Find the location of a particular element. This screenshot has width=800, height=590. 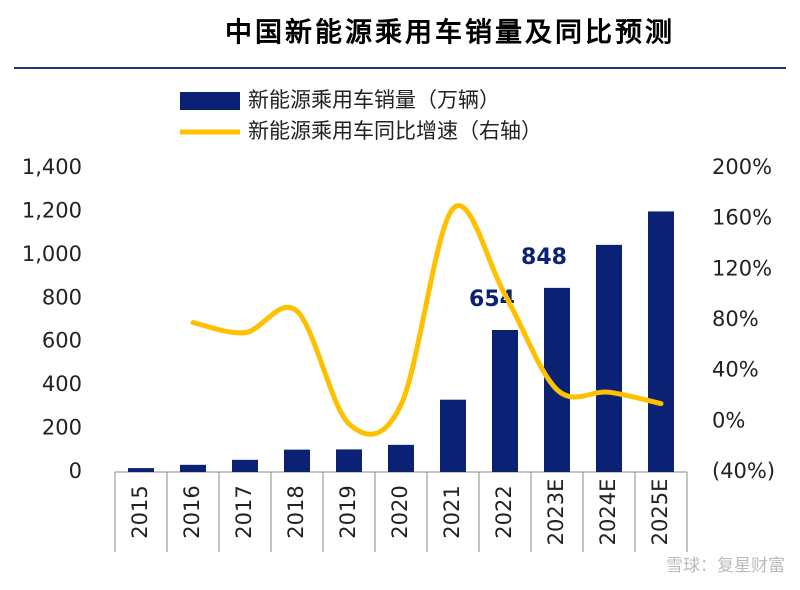

legend-label: 新能源乘用车同比增速（右轴） is located at coordinates (395, 131).